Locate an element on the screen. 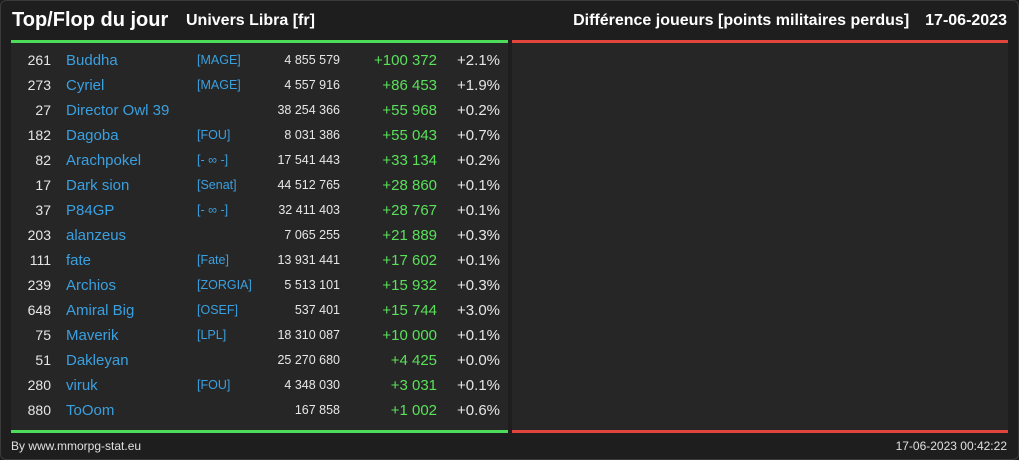 This screenshot has height=460, width=1019. player-name-link: Director Owl 39 is located at coordinates (118, 110).